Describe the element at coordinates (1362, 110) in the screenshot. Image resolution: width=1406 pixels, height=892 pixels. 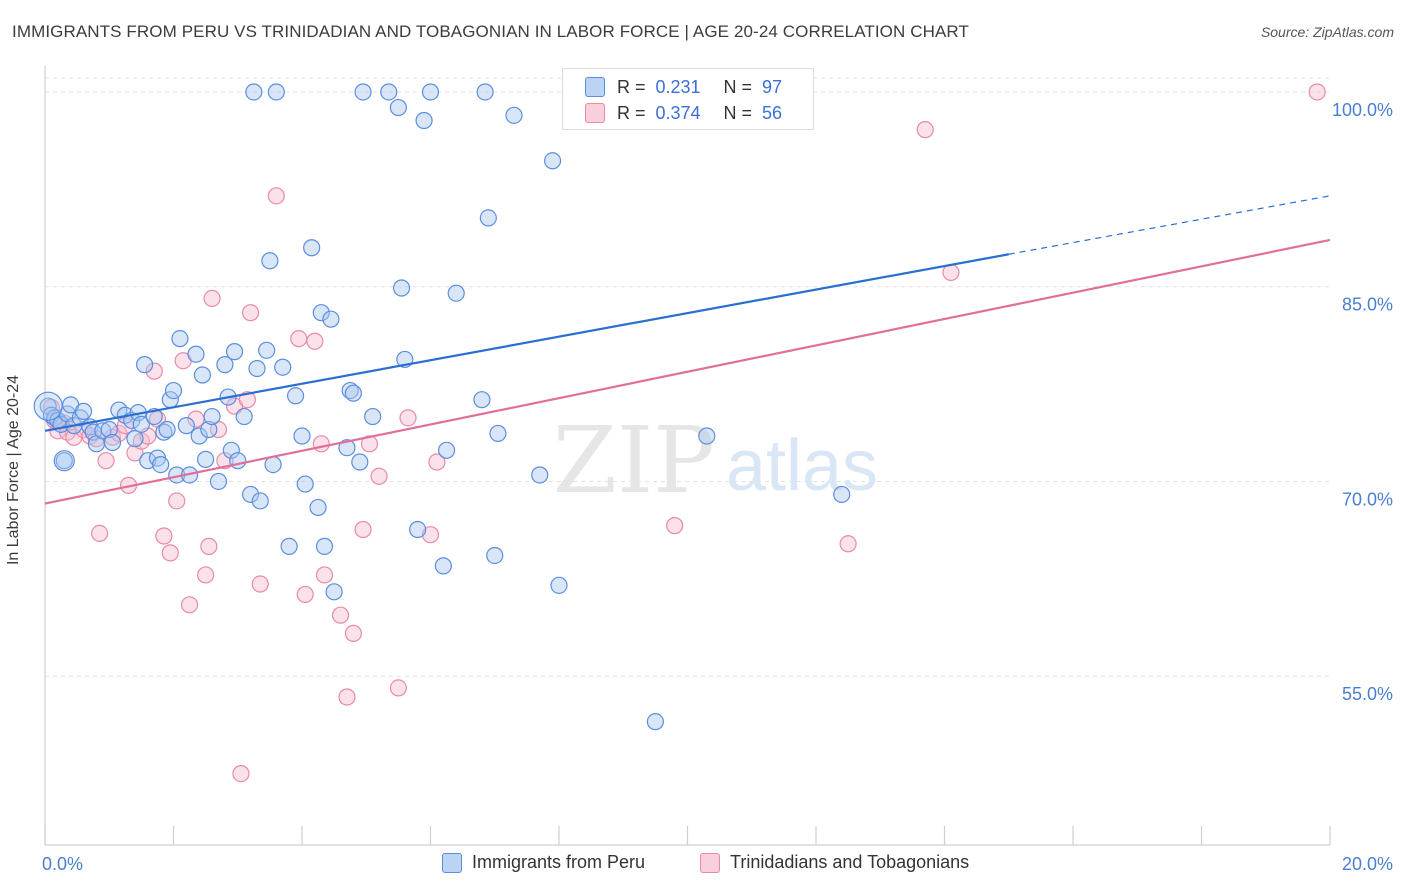
I see `y-tick-label: 100.0%` at that location.